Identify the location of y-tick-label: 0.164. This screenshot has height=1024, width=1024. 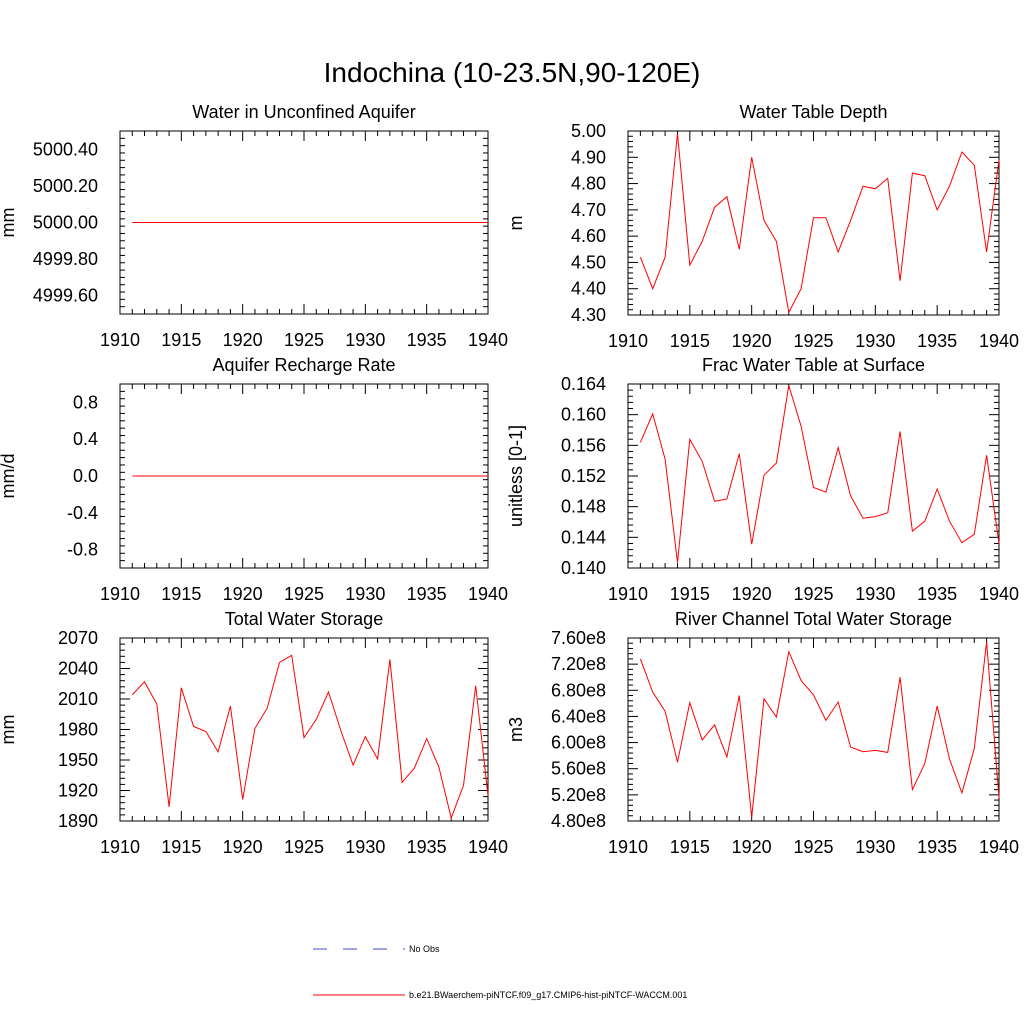
(583, 384).